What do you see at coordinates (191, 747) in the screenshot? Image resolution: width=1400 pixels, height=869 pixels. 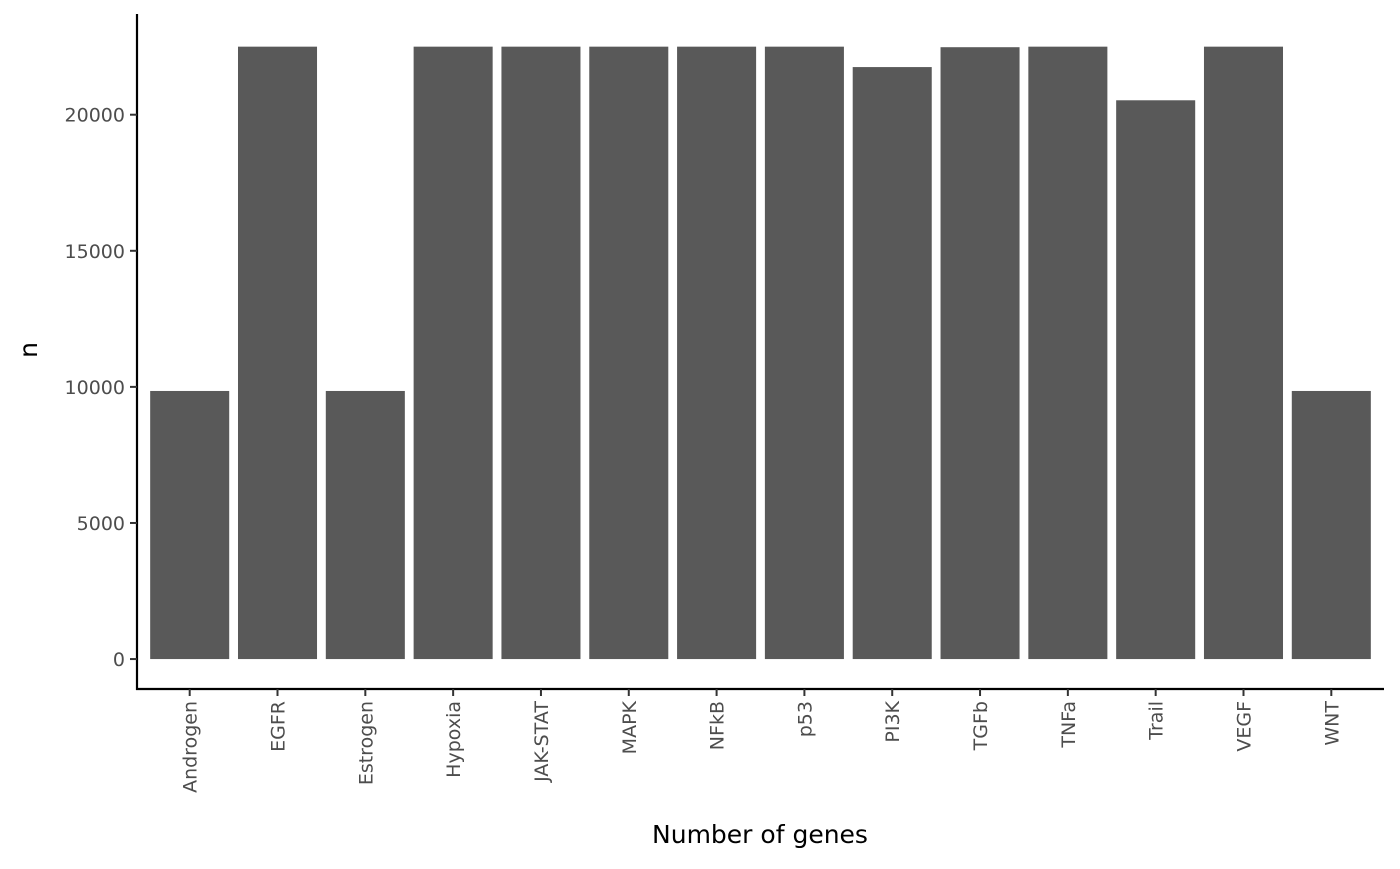 I see `x-tick-label: Androgen` at bounding box center [191, 747].